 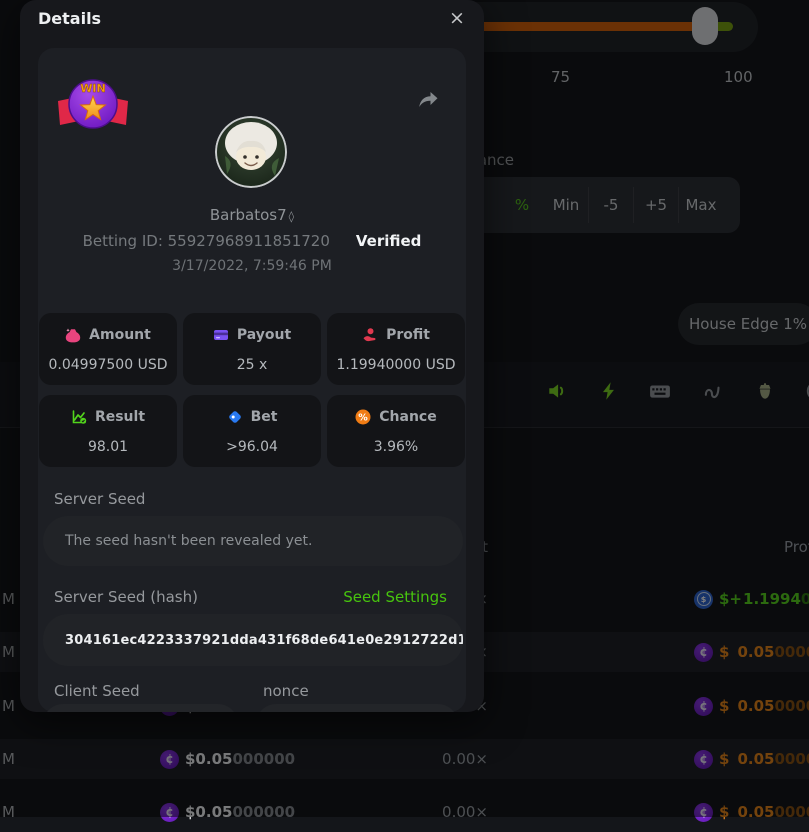 What do you see at coordinates (140, 708) in the screenshot?
I see `client-seed-field` at bounding box center [140, 708].